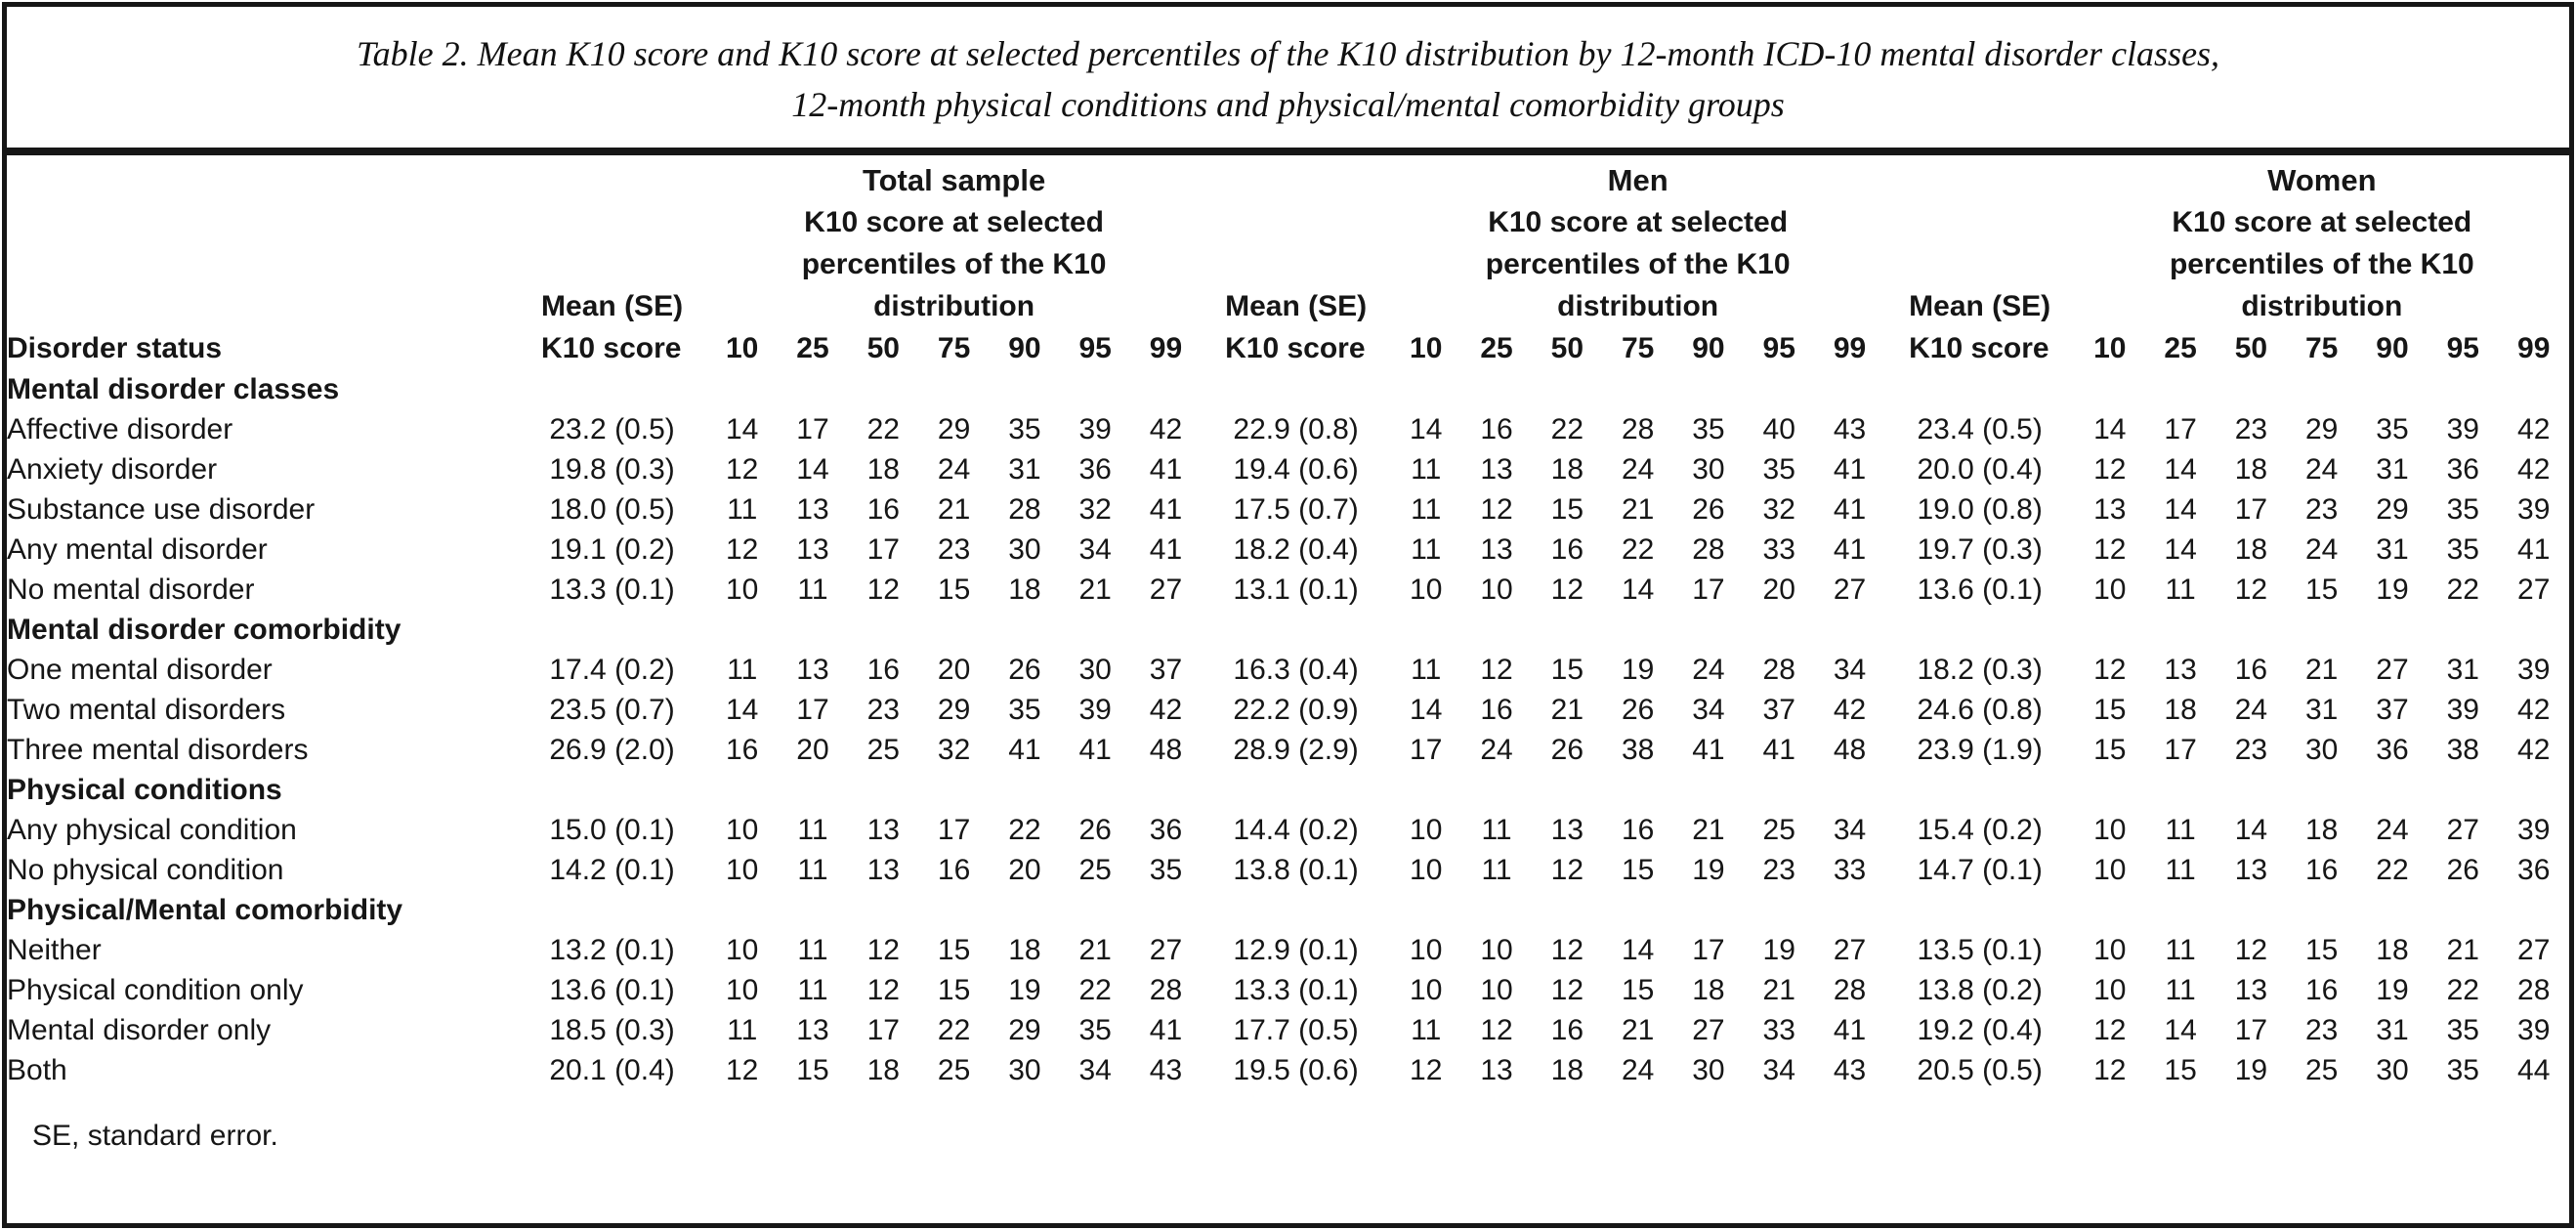  What do you see at coordinates (954, 750) in the screenshot?
I see `percentile-cell-75-total: 32` at bounding box center [954, 750].